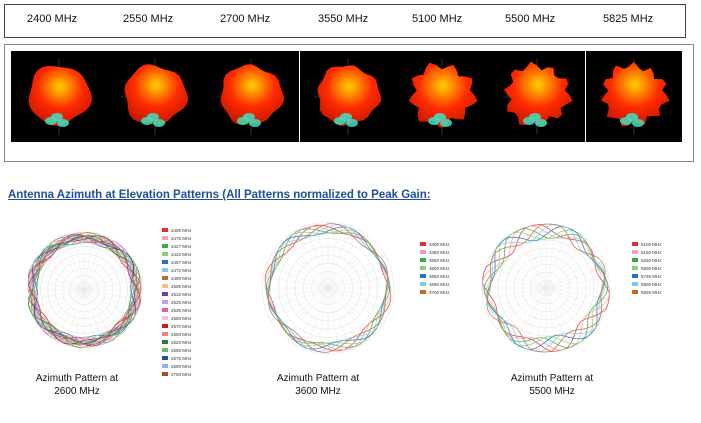 The height and width of the screenshot is (423, 701). Describe the element at coordinates (439, 276) in the screenshot. I see `legend-label: 3650 MHz` at that location.